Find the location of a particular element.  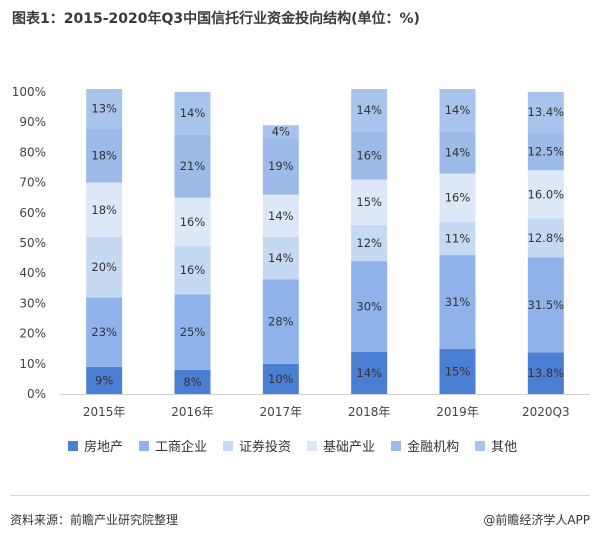

y-tick-label: 50% is located at coordinates (32, 243).